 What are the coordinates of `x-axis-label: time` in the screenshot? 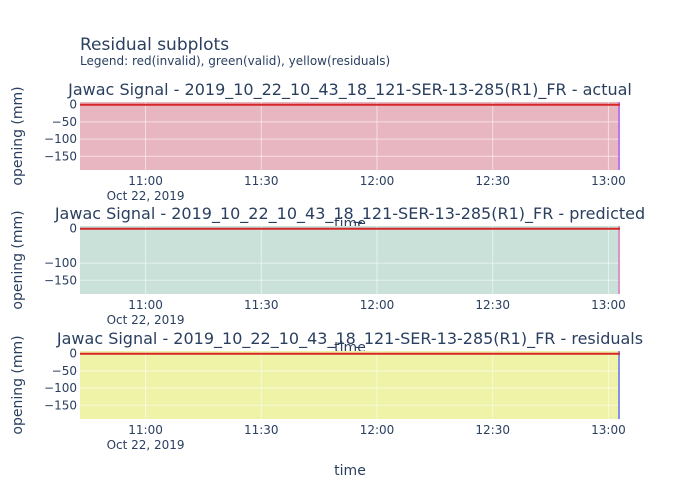 It's located at (350, 471).